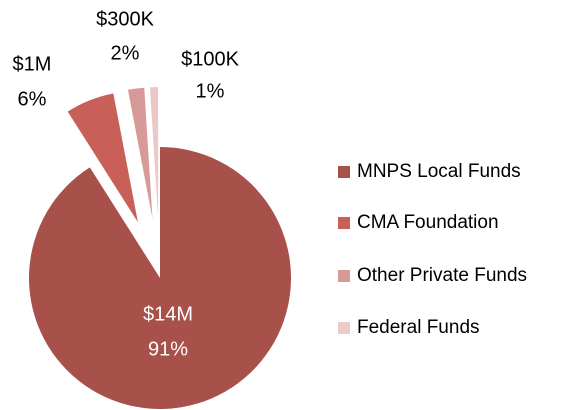 Image resolution: width=575 pixels, height=410 pixels. What do you see at coordinates (439, 171) in the screenshot?
I see `legend-label: MNPS Local Funds` at bounding box center [439, 171].